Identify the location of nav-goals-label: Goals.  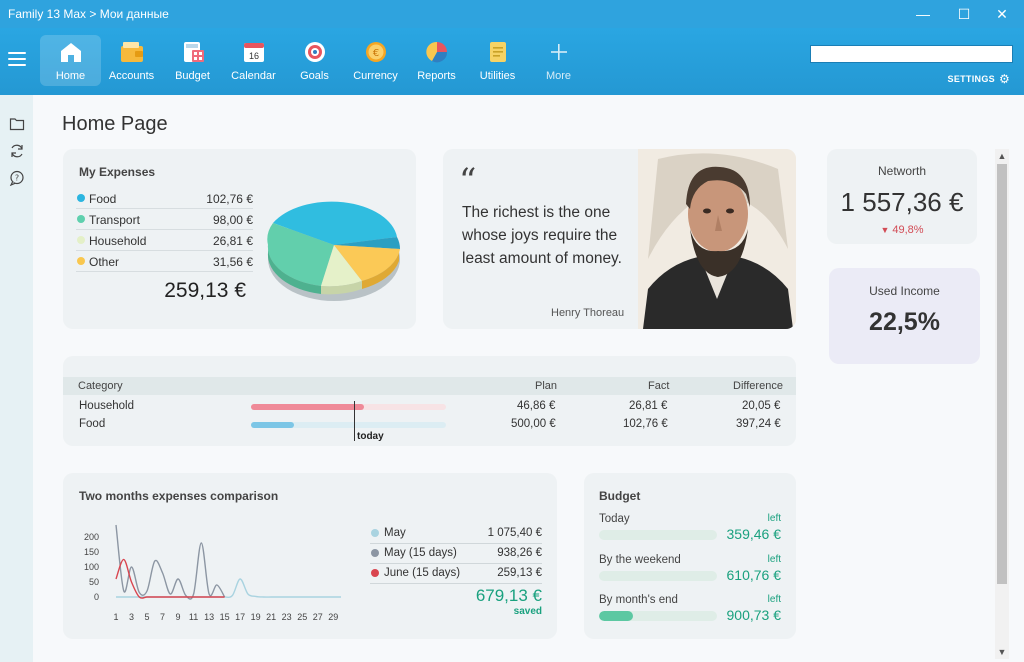
(314, 76).